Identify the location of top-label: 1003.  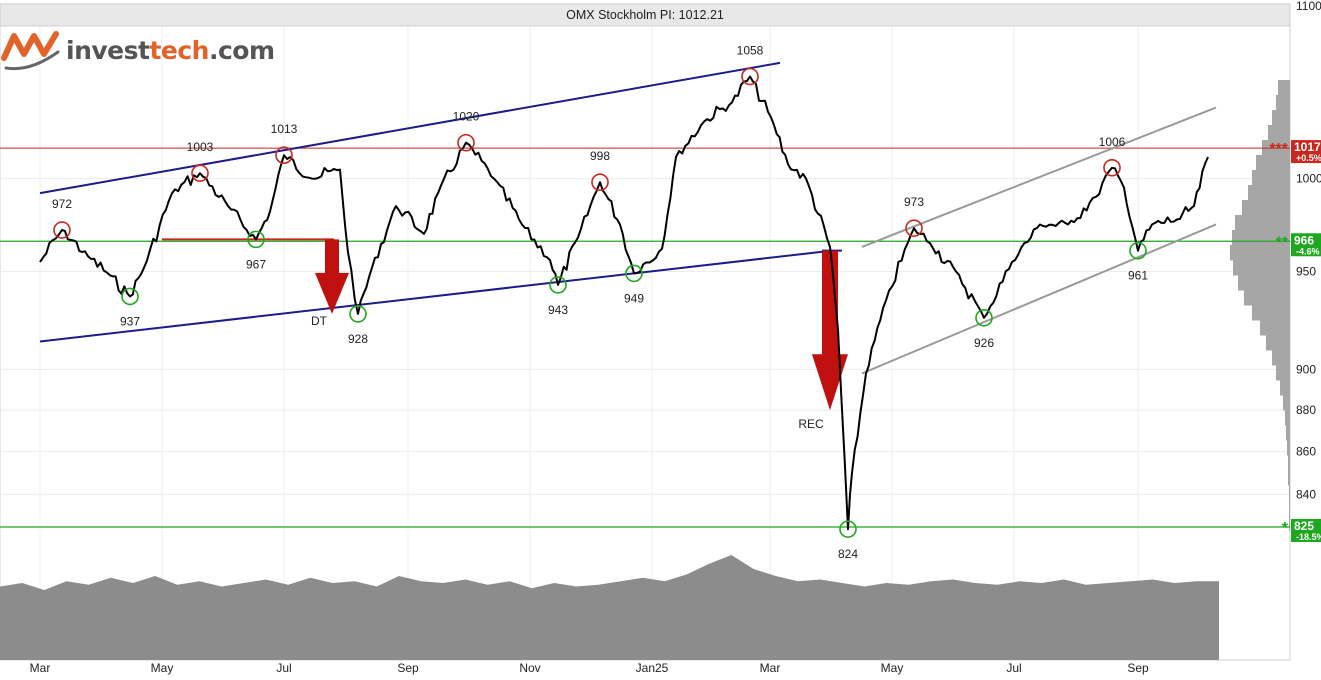
(200, 147).